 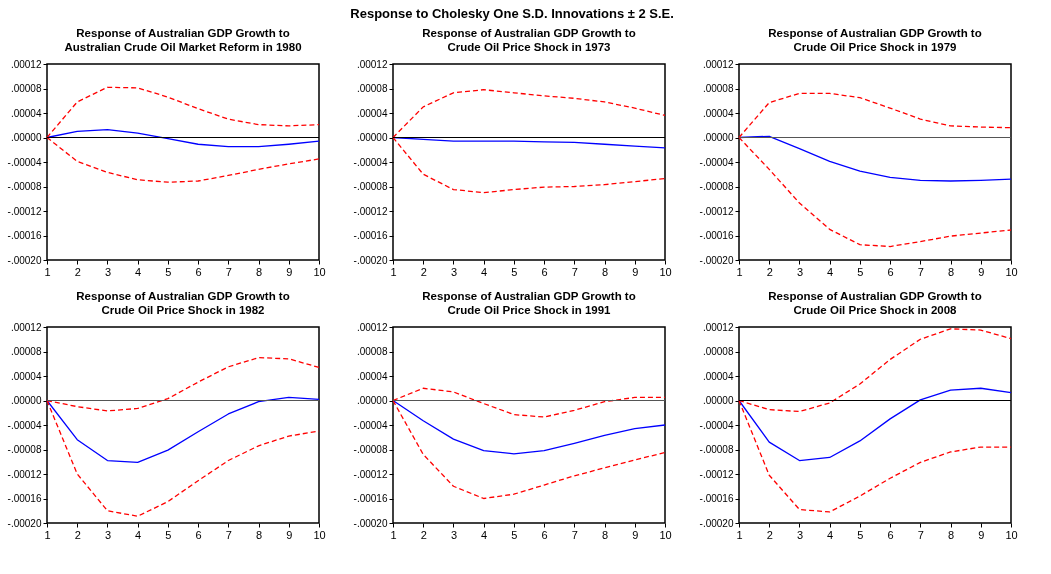 I want to click on chart-title: Response of Australian GDP Growth to Crude Oil Price Shock in 1991, so click(x=529, y=303).